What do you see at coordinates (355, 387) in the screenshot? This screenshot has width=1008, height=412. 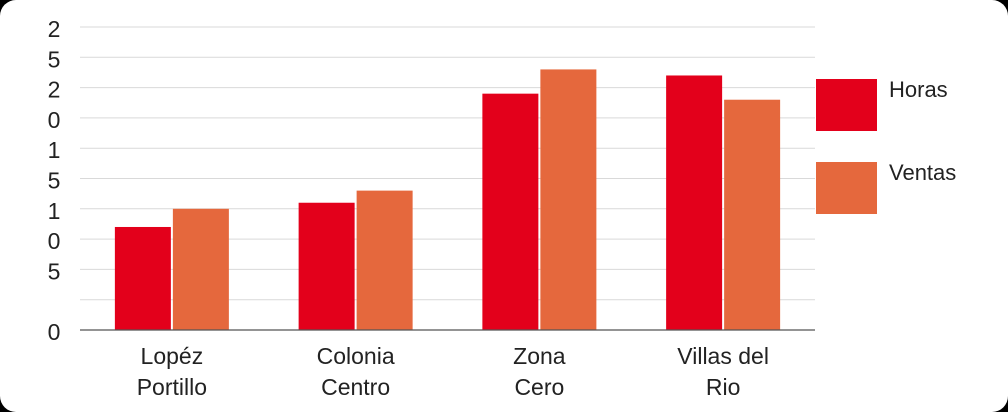 I see `x-category-label: Centro` at bounding box center [355, 387].